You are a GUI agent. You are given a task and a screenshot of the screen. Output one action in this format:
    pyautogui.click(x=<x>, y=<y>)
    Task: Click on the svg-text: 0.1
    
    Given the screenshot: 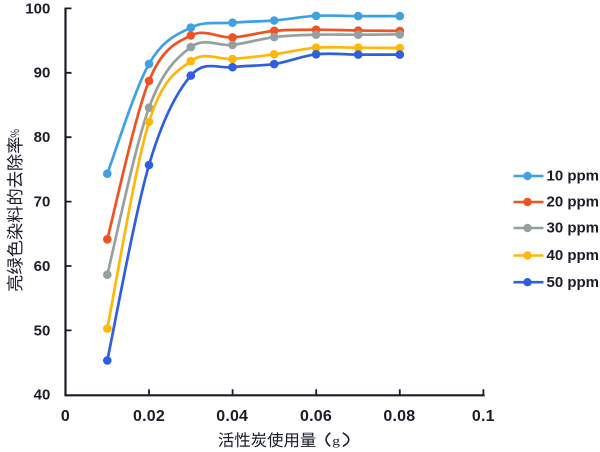 What is the action you would take?
    pyautogui.click(x=483, y=416)
    